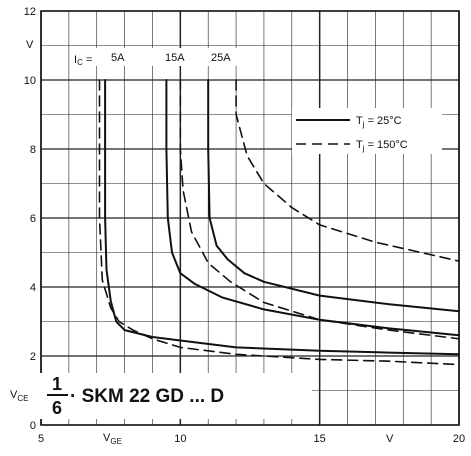 Image resolution: width=471 pixels, height=456 pixels. I want to click on x-tick-label: 15, so click(320, 439).